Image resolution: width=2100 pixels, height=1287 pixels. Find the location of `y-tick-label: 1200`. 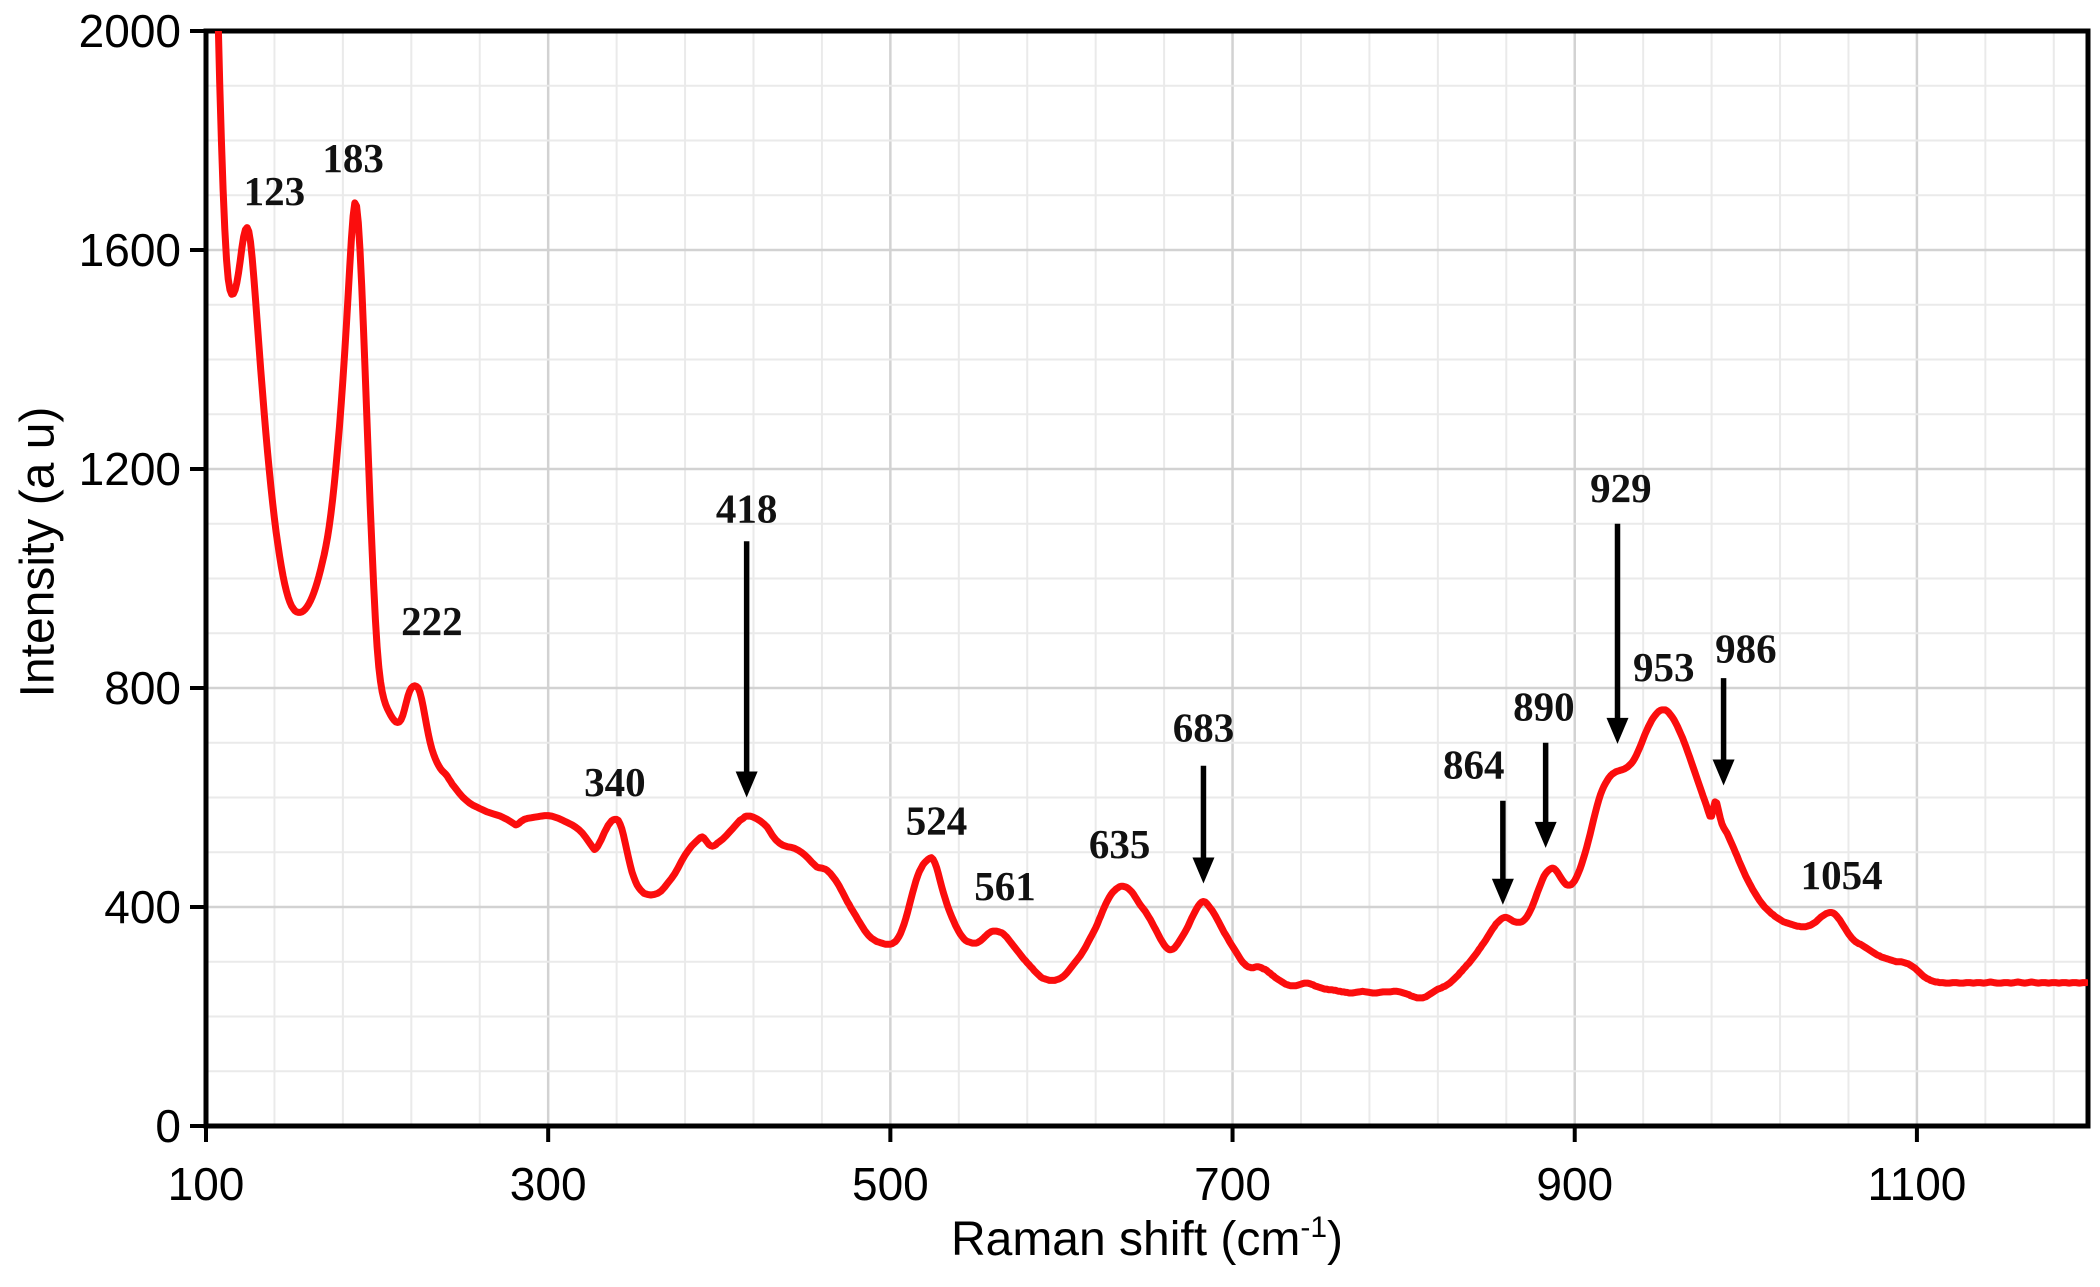

y-tick-label: 1200 is located at coordinates (130, 469).